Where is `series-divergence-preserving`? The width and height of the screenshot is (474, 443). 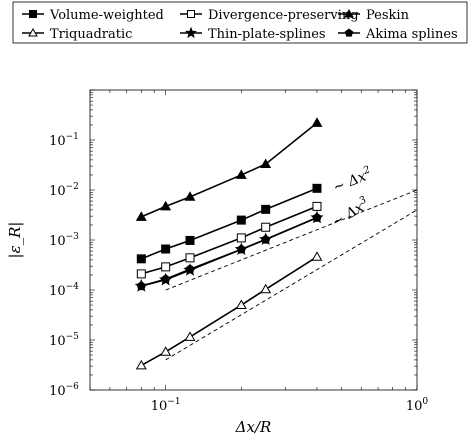 series-divergence-preserving is located at coordinates (229, 240).